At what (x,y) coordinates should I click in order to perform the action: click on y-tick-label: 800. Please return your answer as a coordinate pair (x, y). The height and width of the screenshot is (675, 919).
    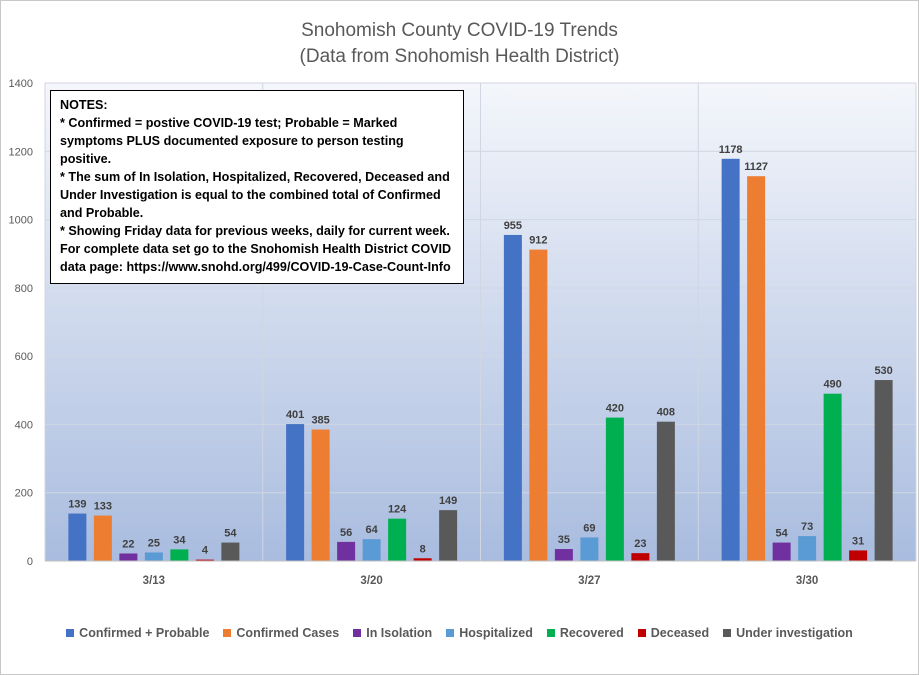
    Looking at the image, I should click on (24, 289).